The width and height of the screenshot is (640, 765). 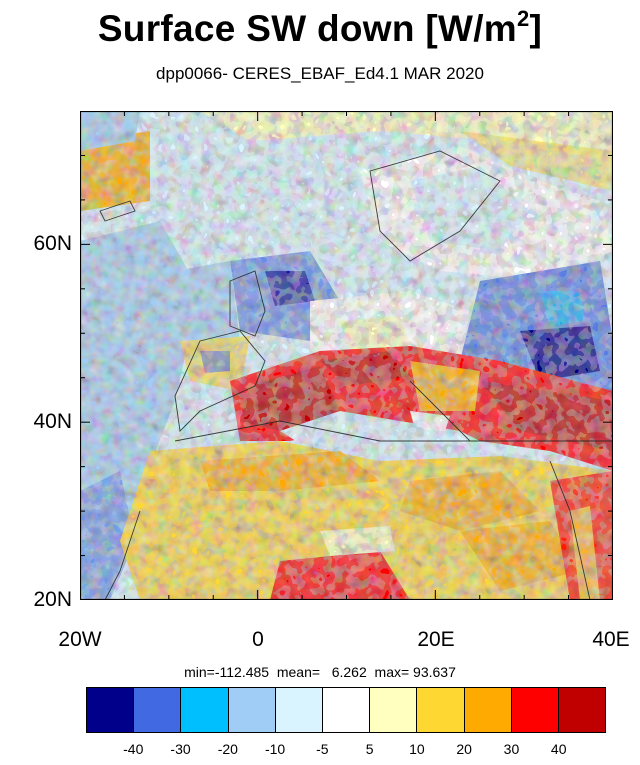 I want to click on colorbar-label: 20, so click(x=464, y=749).